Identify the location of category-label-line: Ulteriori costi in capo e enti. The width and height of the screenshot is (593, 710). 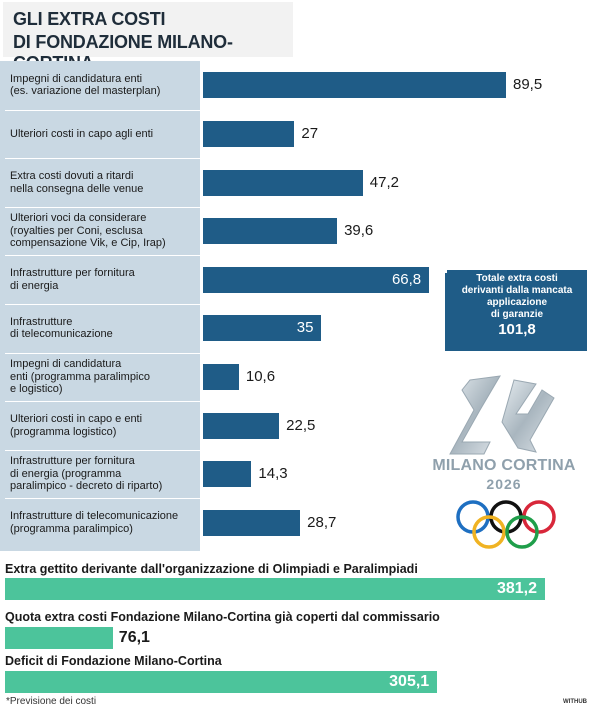
(76, 419).